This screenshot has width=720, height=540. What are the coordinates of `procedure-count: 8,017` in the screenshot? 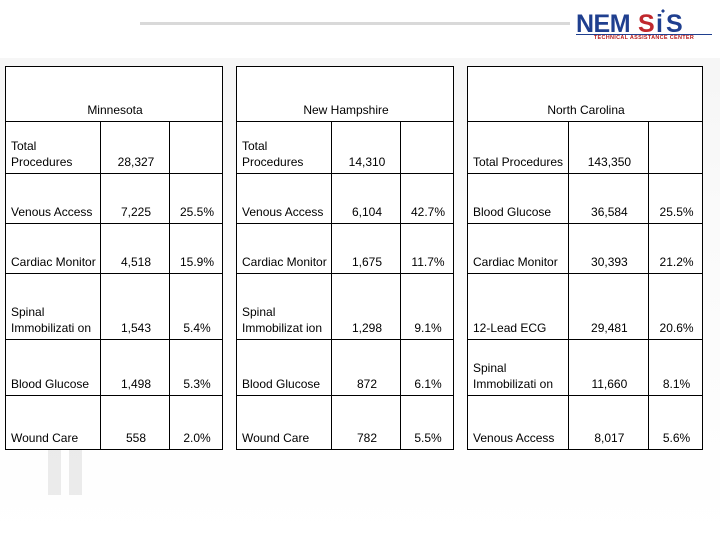 It's located at (608, 422).